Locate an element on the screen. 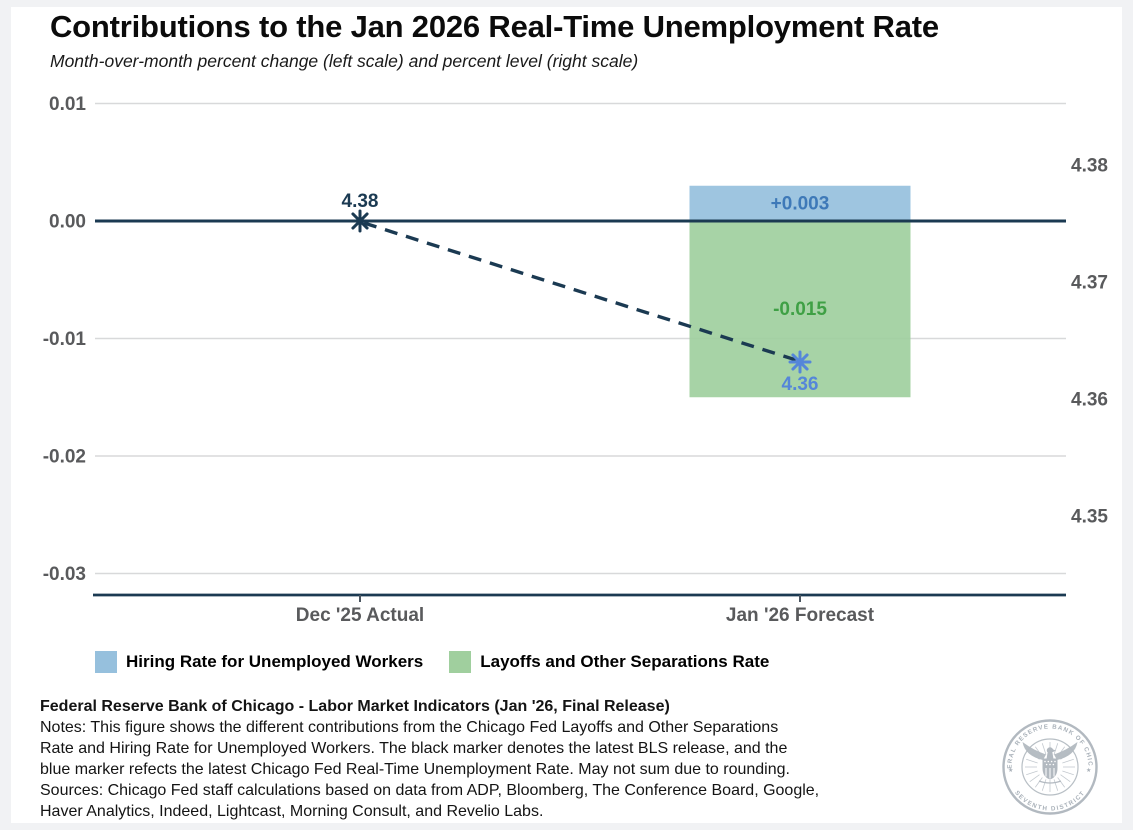 This screenshot has width=1133, height=830. left-axis-tick-label: -0.02 is located at coordinates (64, 457).